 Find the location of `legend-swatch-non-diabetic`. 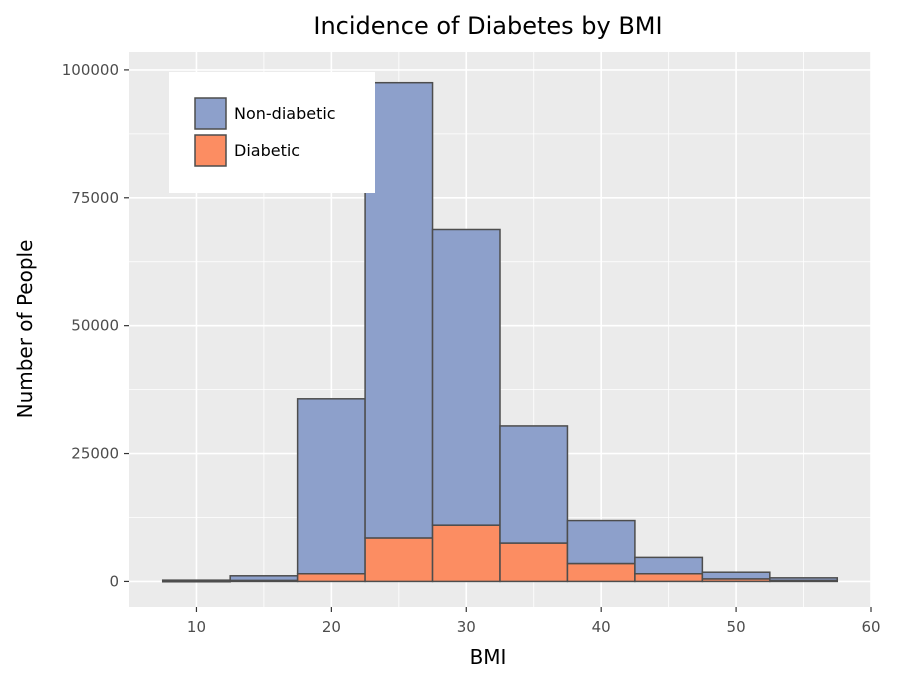

legend-swatch-non-diabetic is located at coordinates (210, 113).